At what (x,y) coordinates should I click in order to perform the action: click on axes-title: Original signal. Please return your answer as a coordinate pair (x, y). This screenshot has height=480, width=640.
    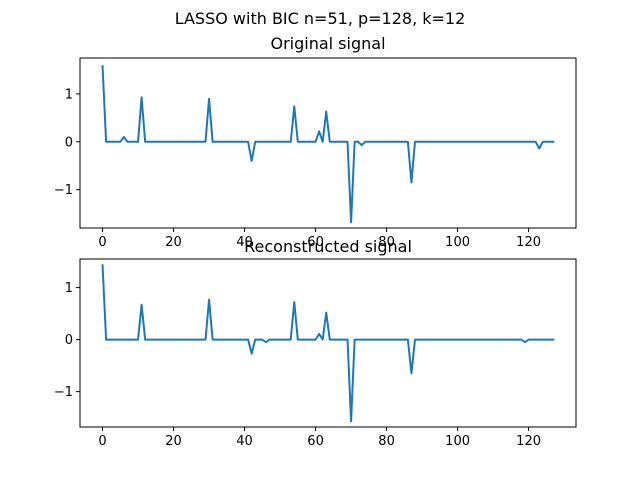
    Looking at the image, I should click on (327, 43).